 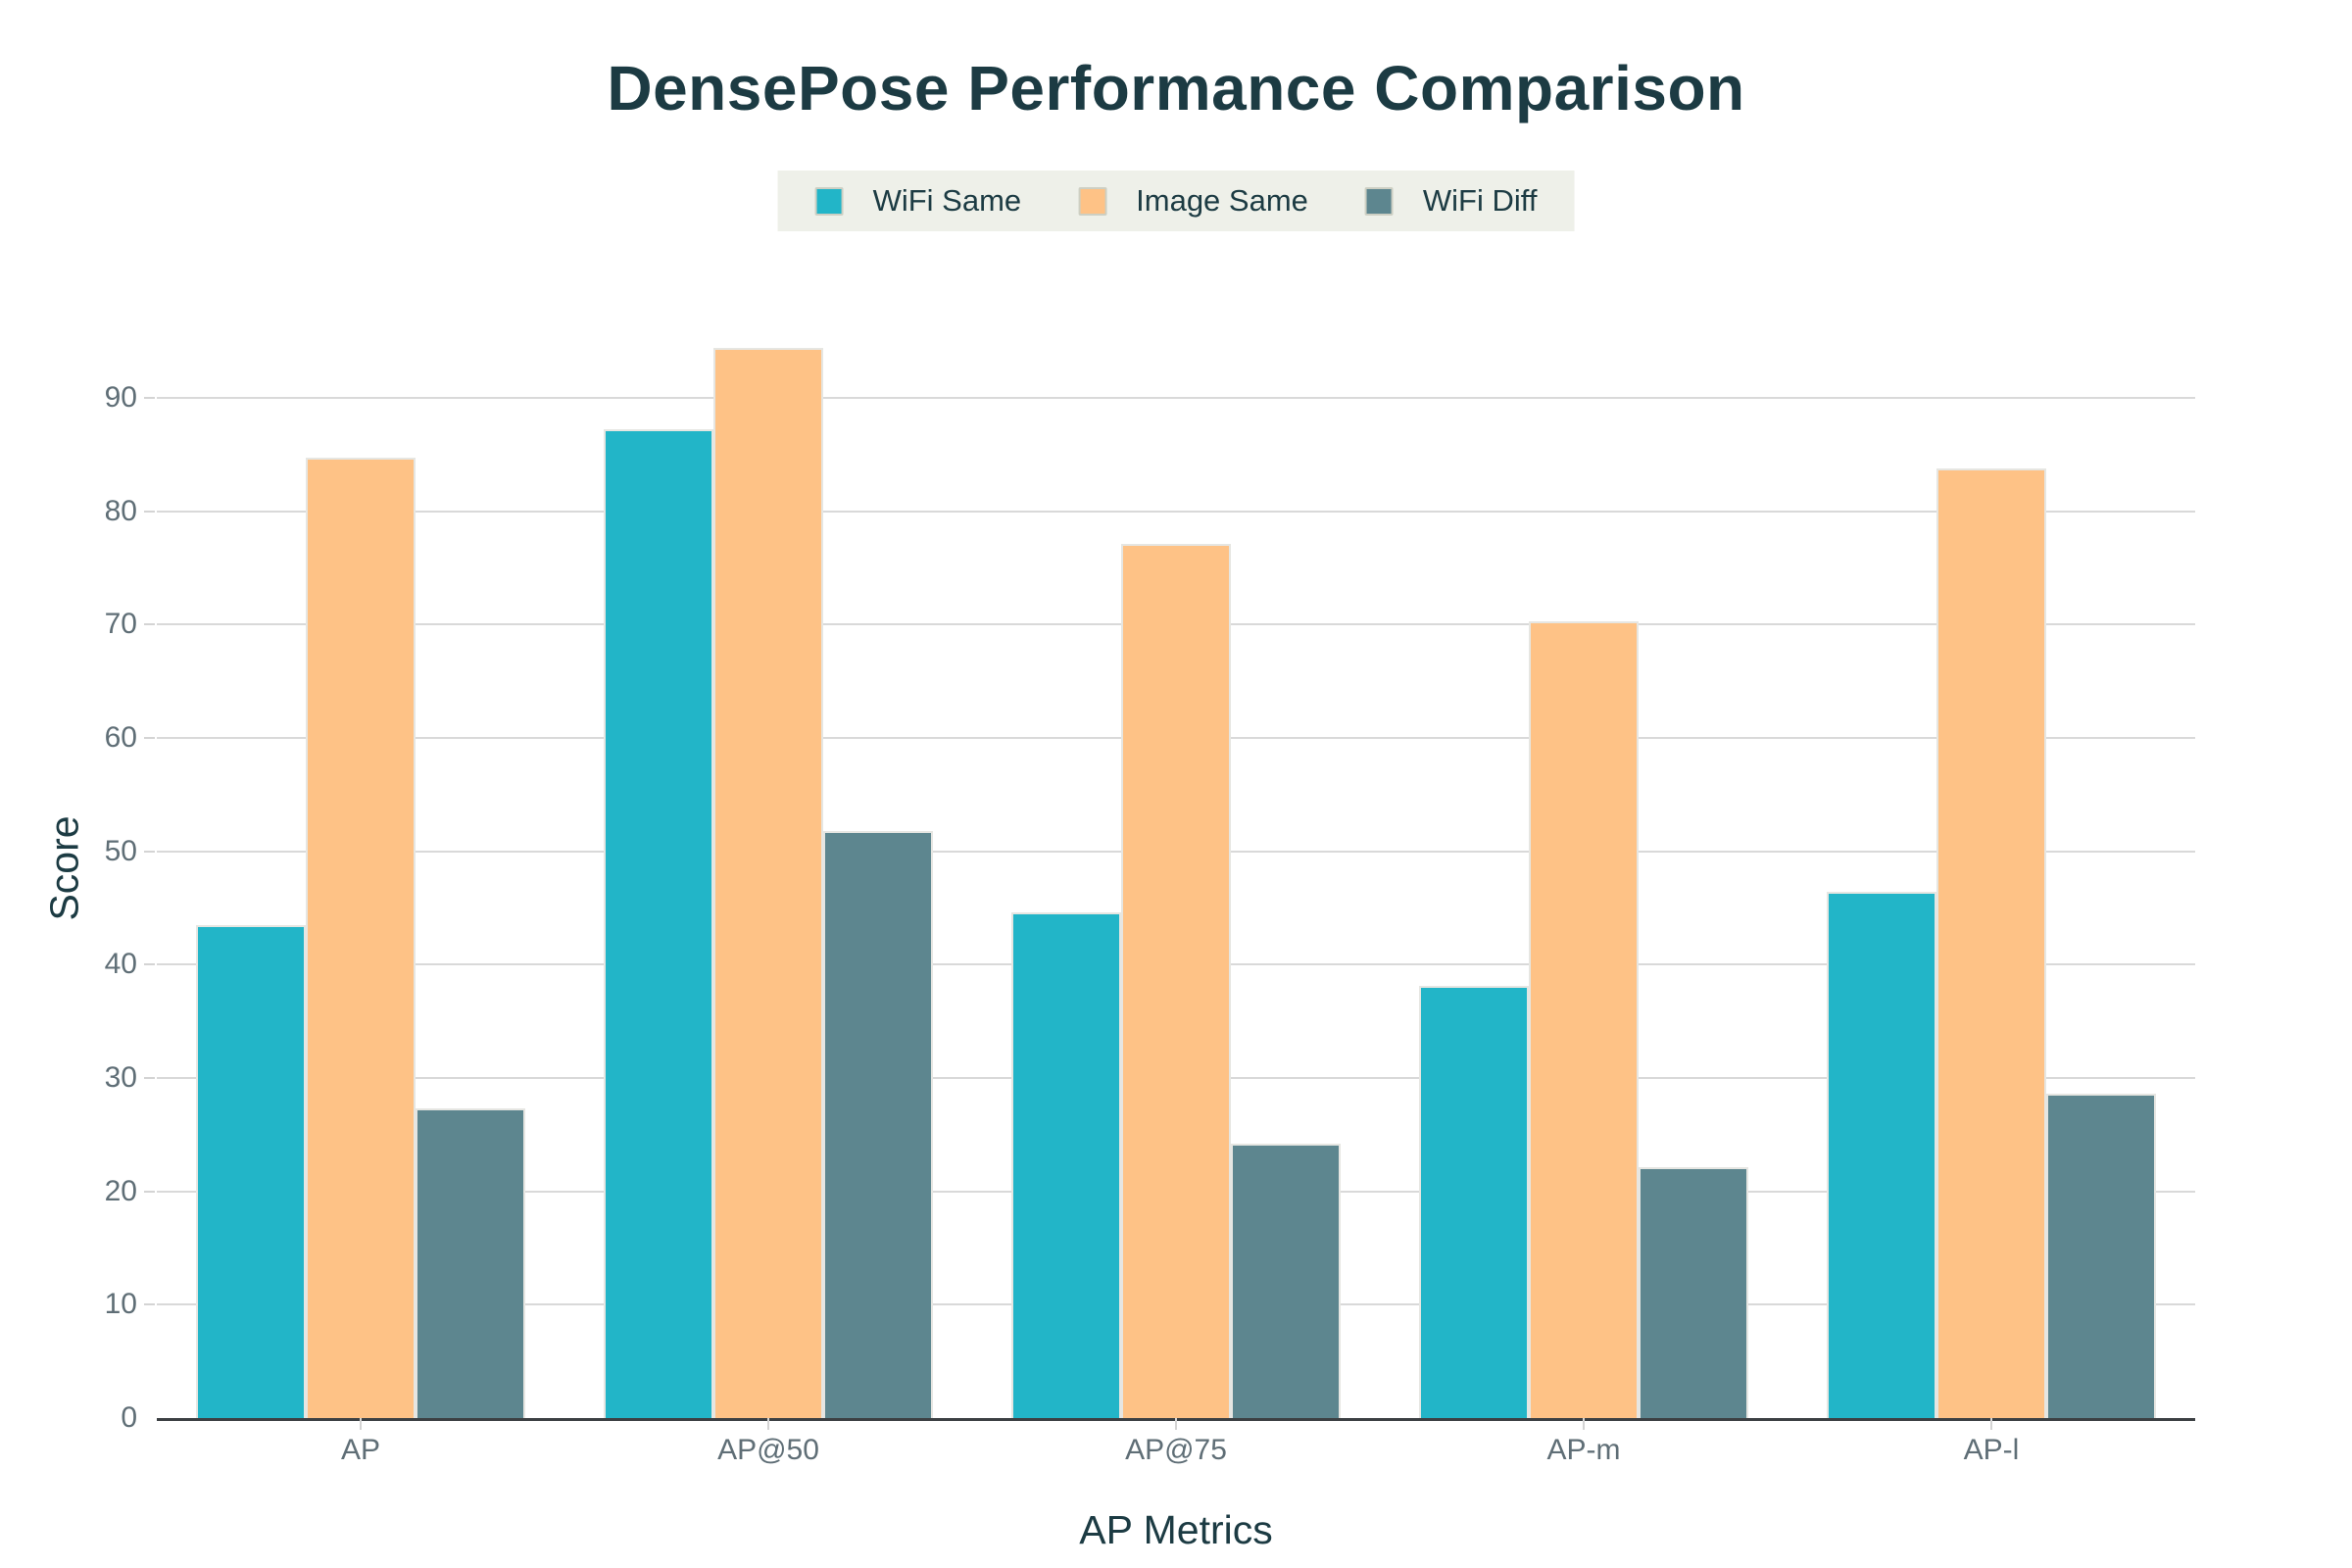 I want to click on x-tick-label: AP@75, so click(x=1176, y=1450).